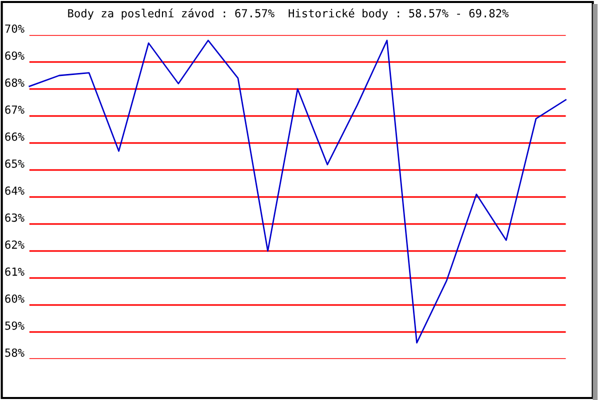 The width and height of the screenshot is (600, 400). Describe the element at coordinates (14, 271) in the screenshot. I see `y-tick-label: 61%` at that location.